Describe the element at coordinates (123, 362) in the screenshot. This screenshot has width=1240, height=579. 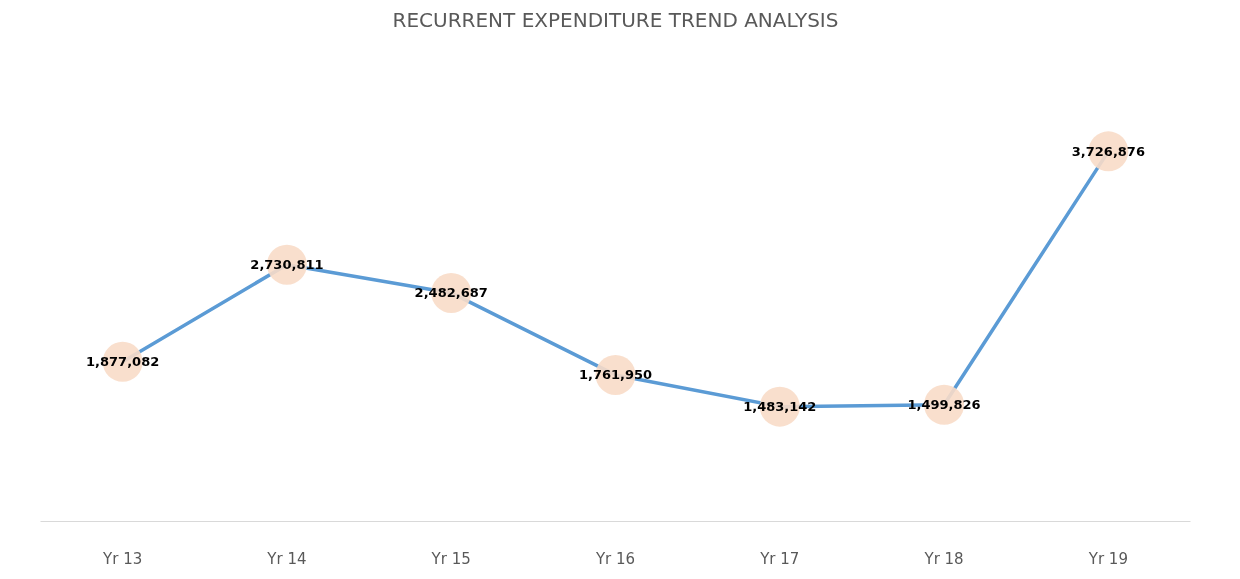
I see `data-label: 1,877,082` at that location.